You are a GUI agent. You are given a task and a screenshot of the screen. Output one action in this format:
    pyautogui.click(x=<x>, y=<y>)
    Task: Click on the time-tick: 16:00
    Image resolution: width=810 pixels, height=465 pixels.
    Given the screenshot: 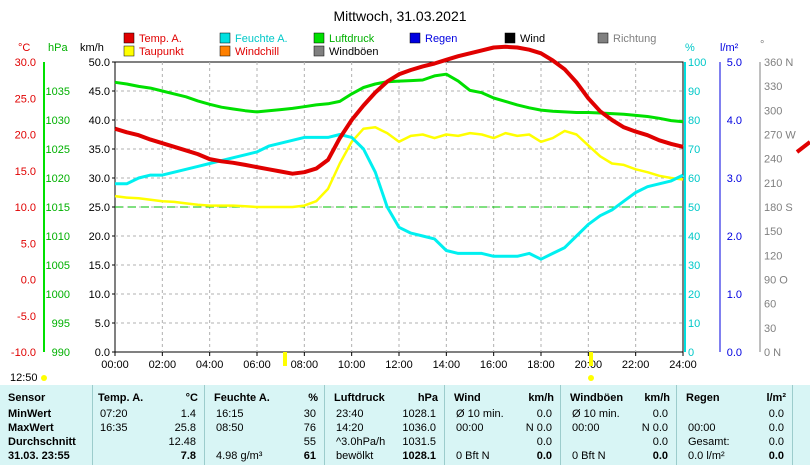 What is the action you would take?
    pyautogui.click(x=494, y=365)
    